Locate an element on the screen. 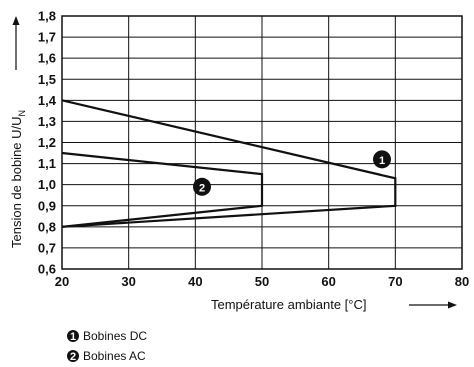  y-tick-label: 1,4 is located at coordinates (47, 100).